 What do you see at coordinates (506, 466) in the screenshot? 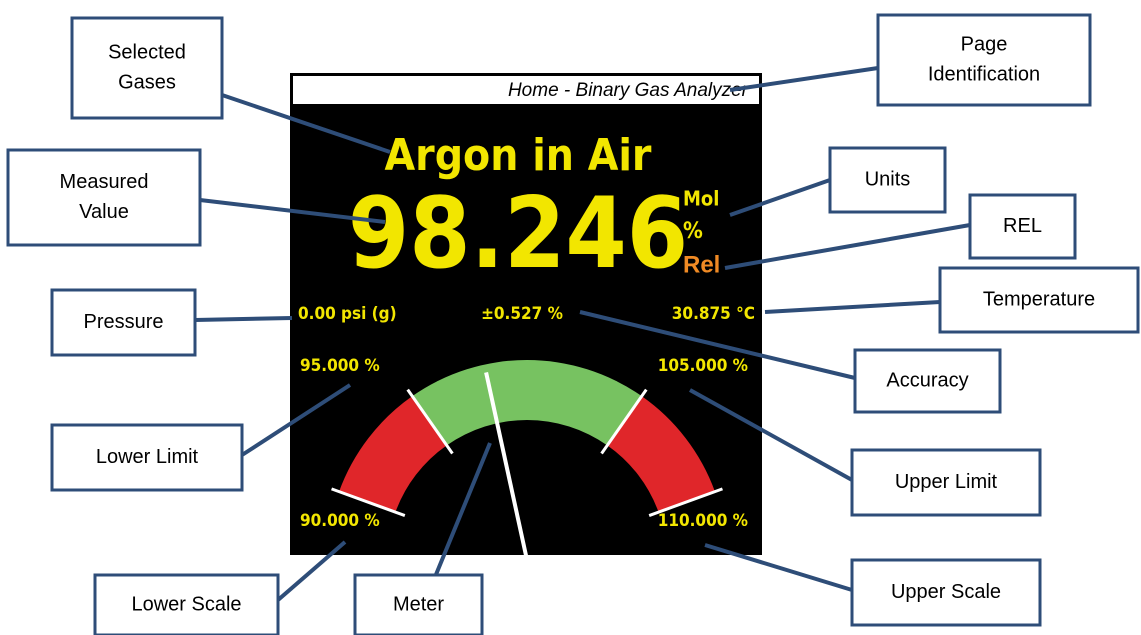
I see `needle` at bounding box center [506, 466].